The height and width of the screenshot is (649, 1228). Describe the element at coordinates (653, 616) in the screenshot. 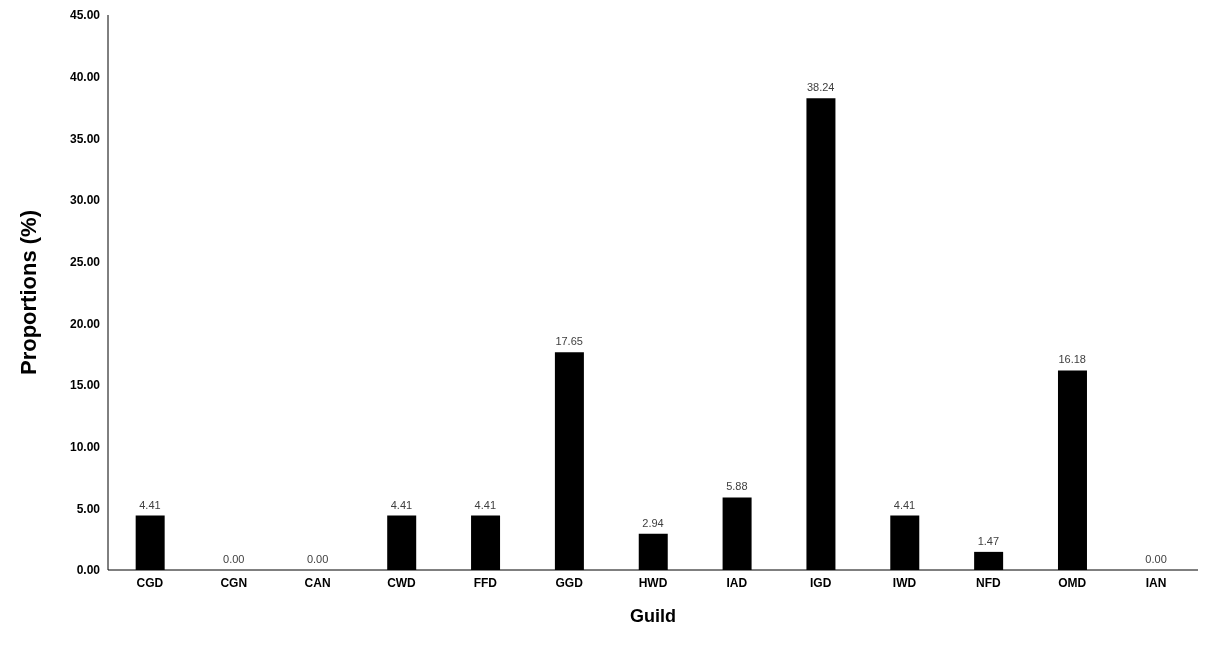

I see `x-axis-title: Guild` at that location.